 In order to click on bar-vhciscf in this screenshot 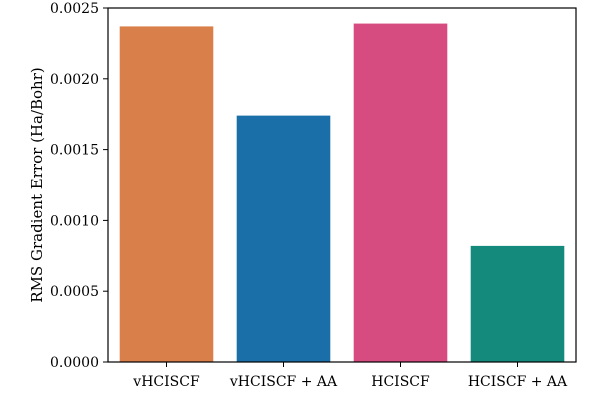, I will do `click(166, 194)`.